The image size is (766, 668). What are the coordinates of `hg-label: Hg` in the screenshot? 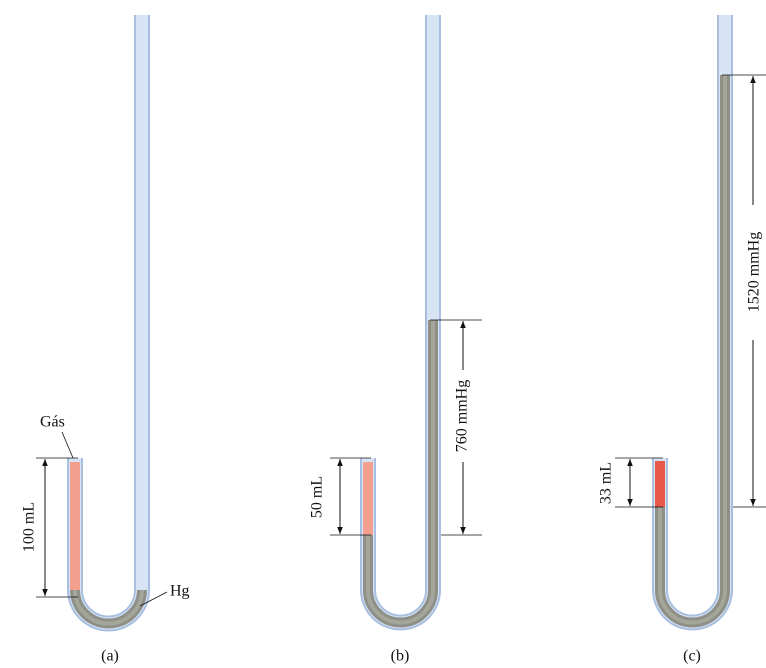 It's located at (180, 591).